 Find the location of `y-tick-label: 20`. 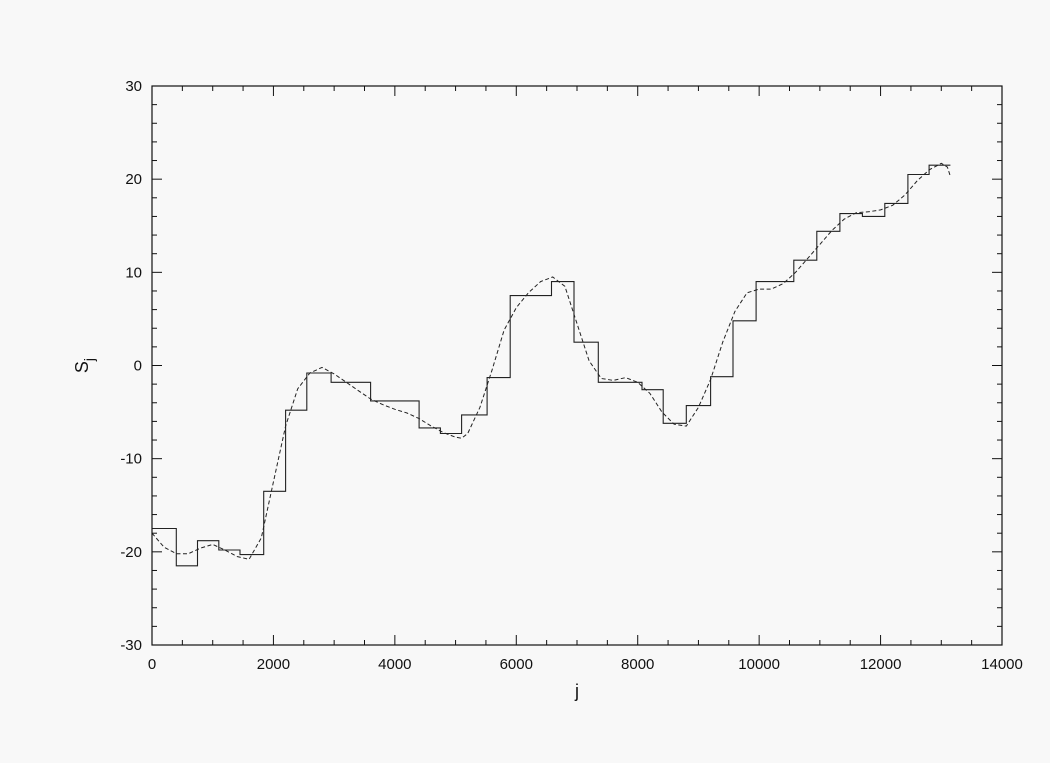

y-tick-label: 20 is located at coordinates (133, 179).